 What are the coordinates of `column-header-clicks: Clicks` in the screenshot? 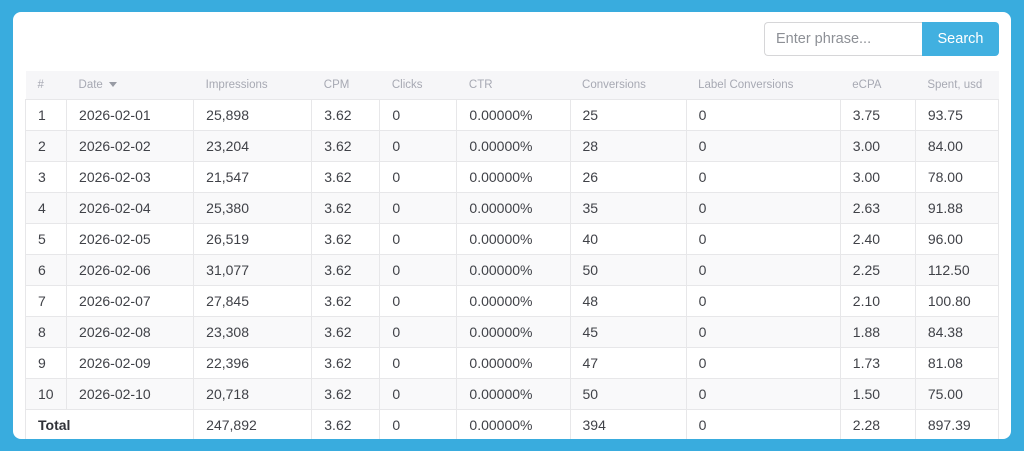 It's located at (418, 85).